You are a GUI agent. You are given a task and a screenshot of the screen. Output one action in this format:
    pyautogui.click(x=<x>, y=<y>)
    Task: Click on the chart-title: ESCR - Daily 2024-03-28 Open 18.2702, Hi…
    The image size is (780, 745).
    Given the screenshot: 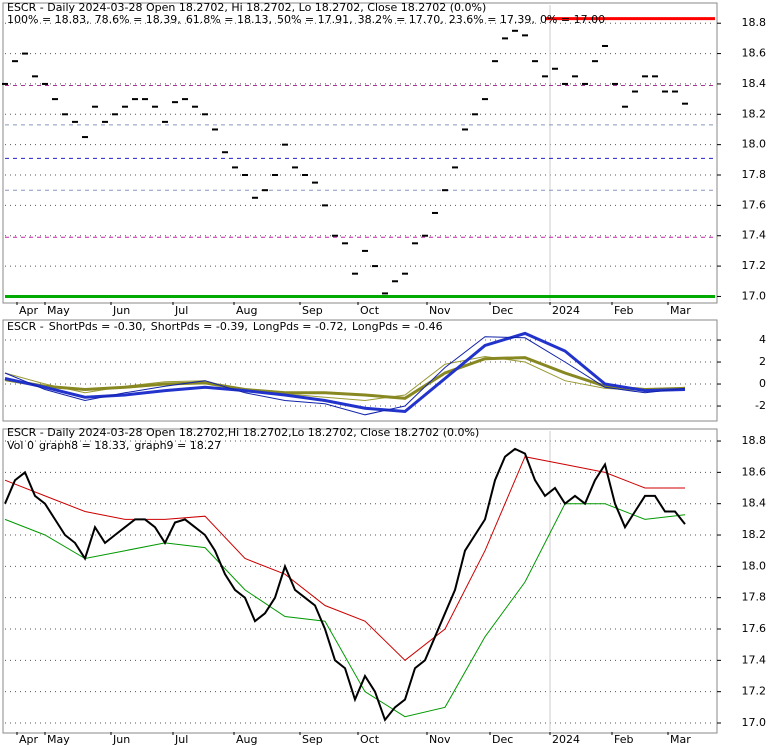 What is the action you would take?
    pyautogui.click(x=246, y=7)
    